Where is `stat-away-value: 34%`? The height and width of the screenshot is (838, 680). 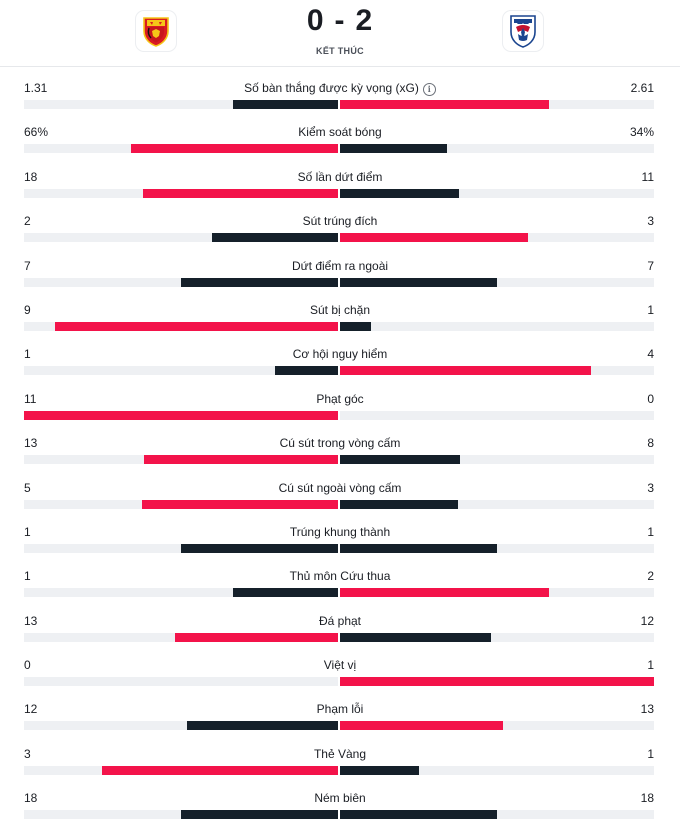 stat-away-value: 34% is located at coordinates (641, 132).